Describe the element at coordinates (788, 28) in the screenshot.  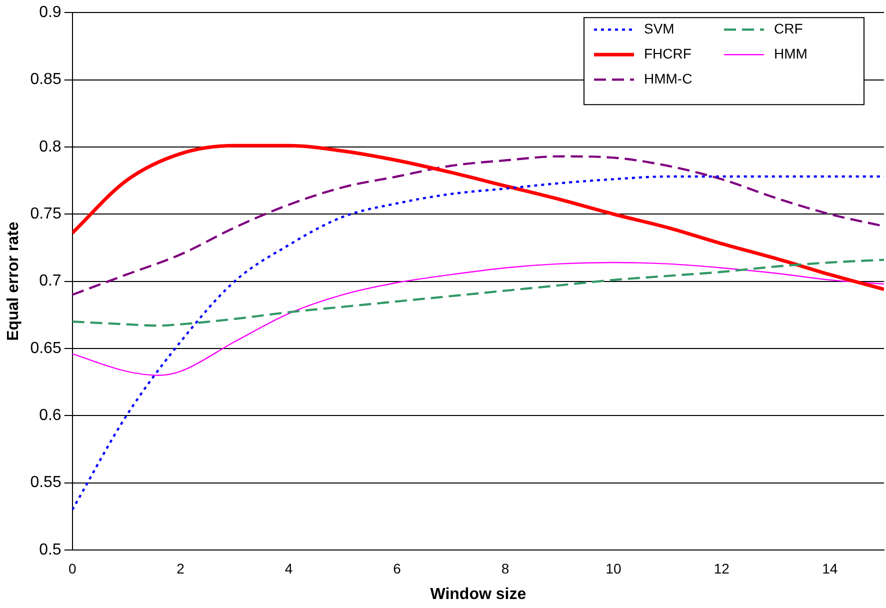
I see `legend-label: CRF` at that location.